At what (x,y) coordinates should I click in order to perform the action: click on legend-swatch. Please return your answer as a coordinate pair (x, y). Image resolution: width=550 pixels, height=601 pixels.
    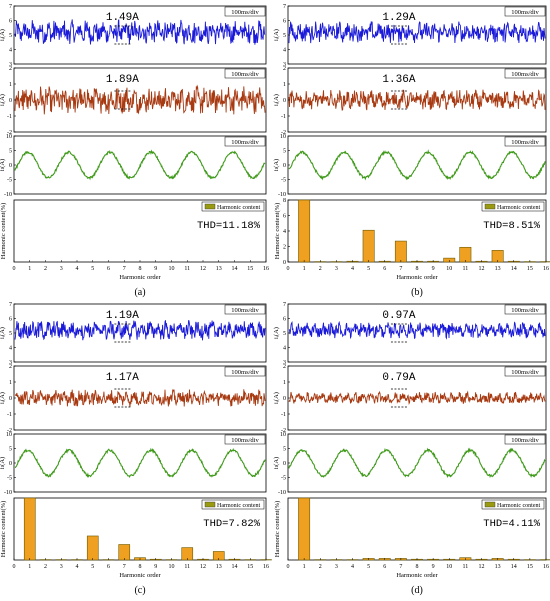
    Looking at the image, I should click on (210, 206).